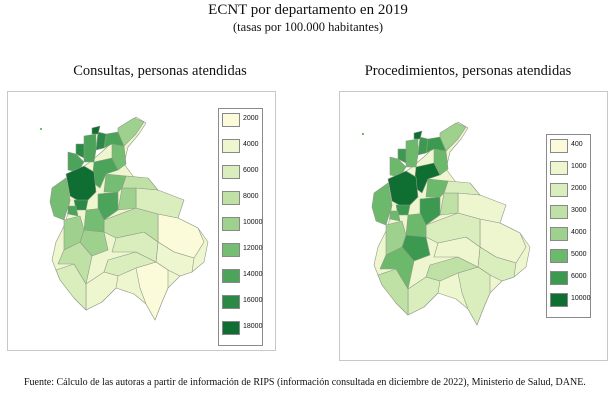 The image size is (616, 409). I want to click on legend-label: 400, so click(577, 144).